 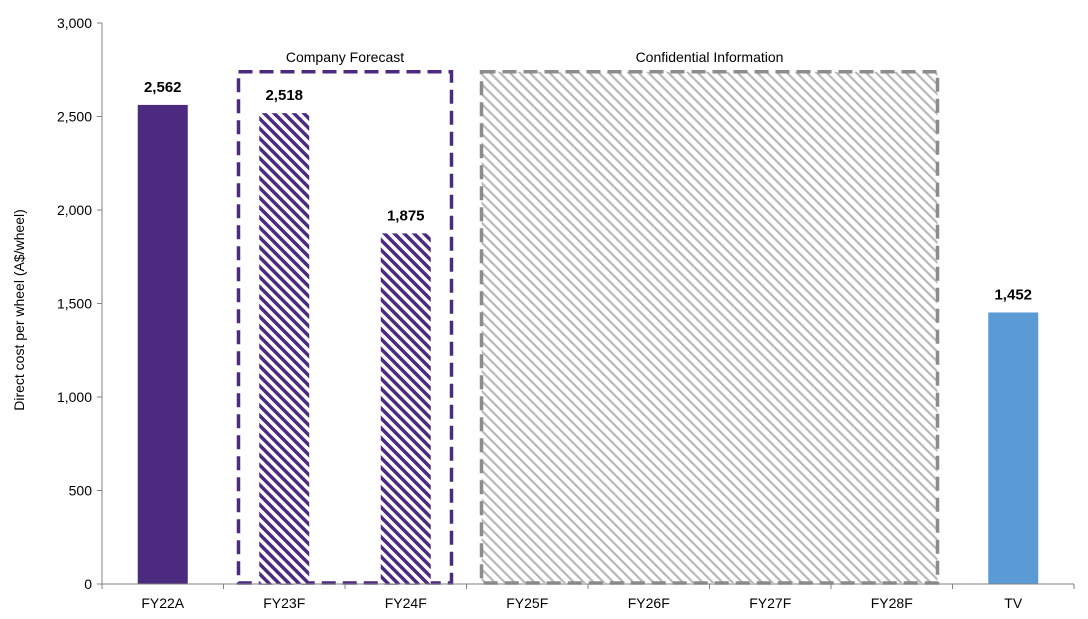 I want to click on x-tick-label-fy27f: FY27F, so click(x=770, y=603).